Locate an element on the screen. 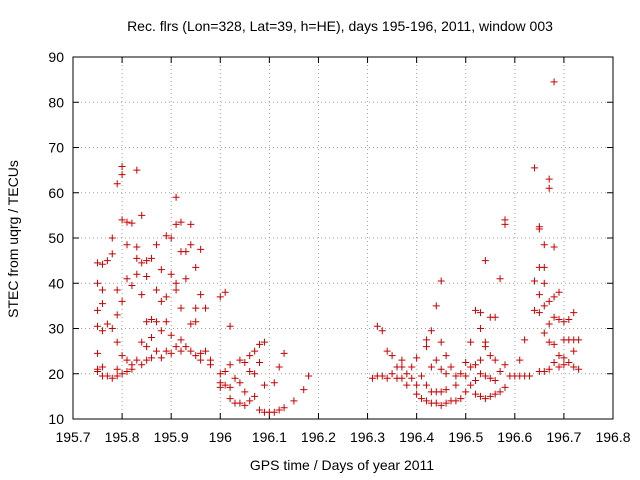 This screenshot has width=640, height=480. x-tick-label: 196.1 is located at coordinates (269, 437).